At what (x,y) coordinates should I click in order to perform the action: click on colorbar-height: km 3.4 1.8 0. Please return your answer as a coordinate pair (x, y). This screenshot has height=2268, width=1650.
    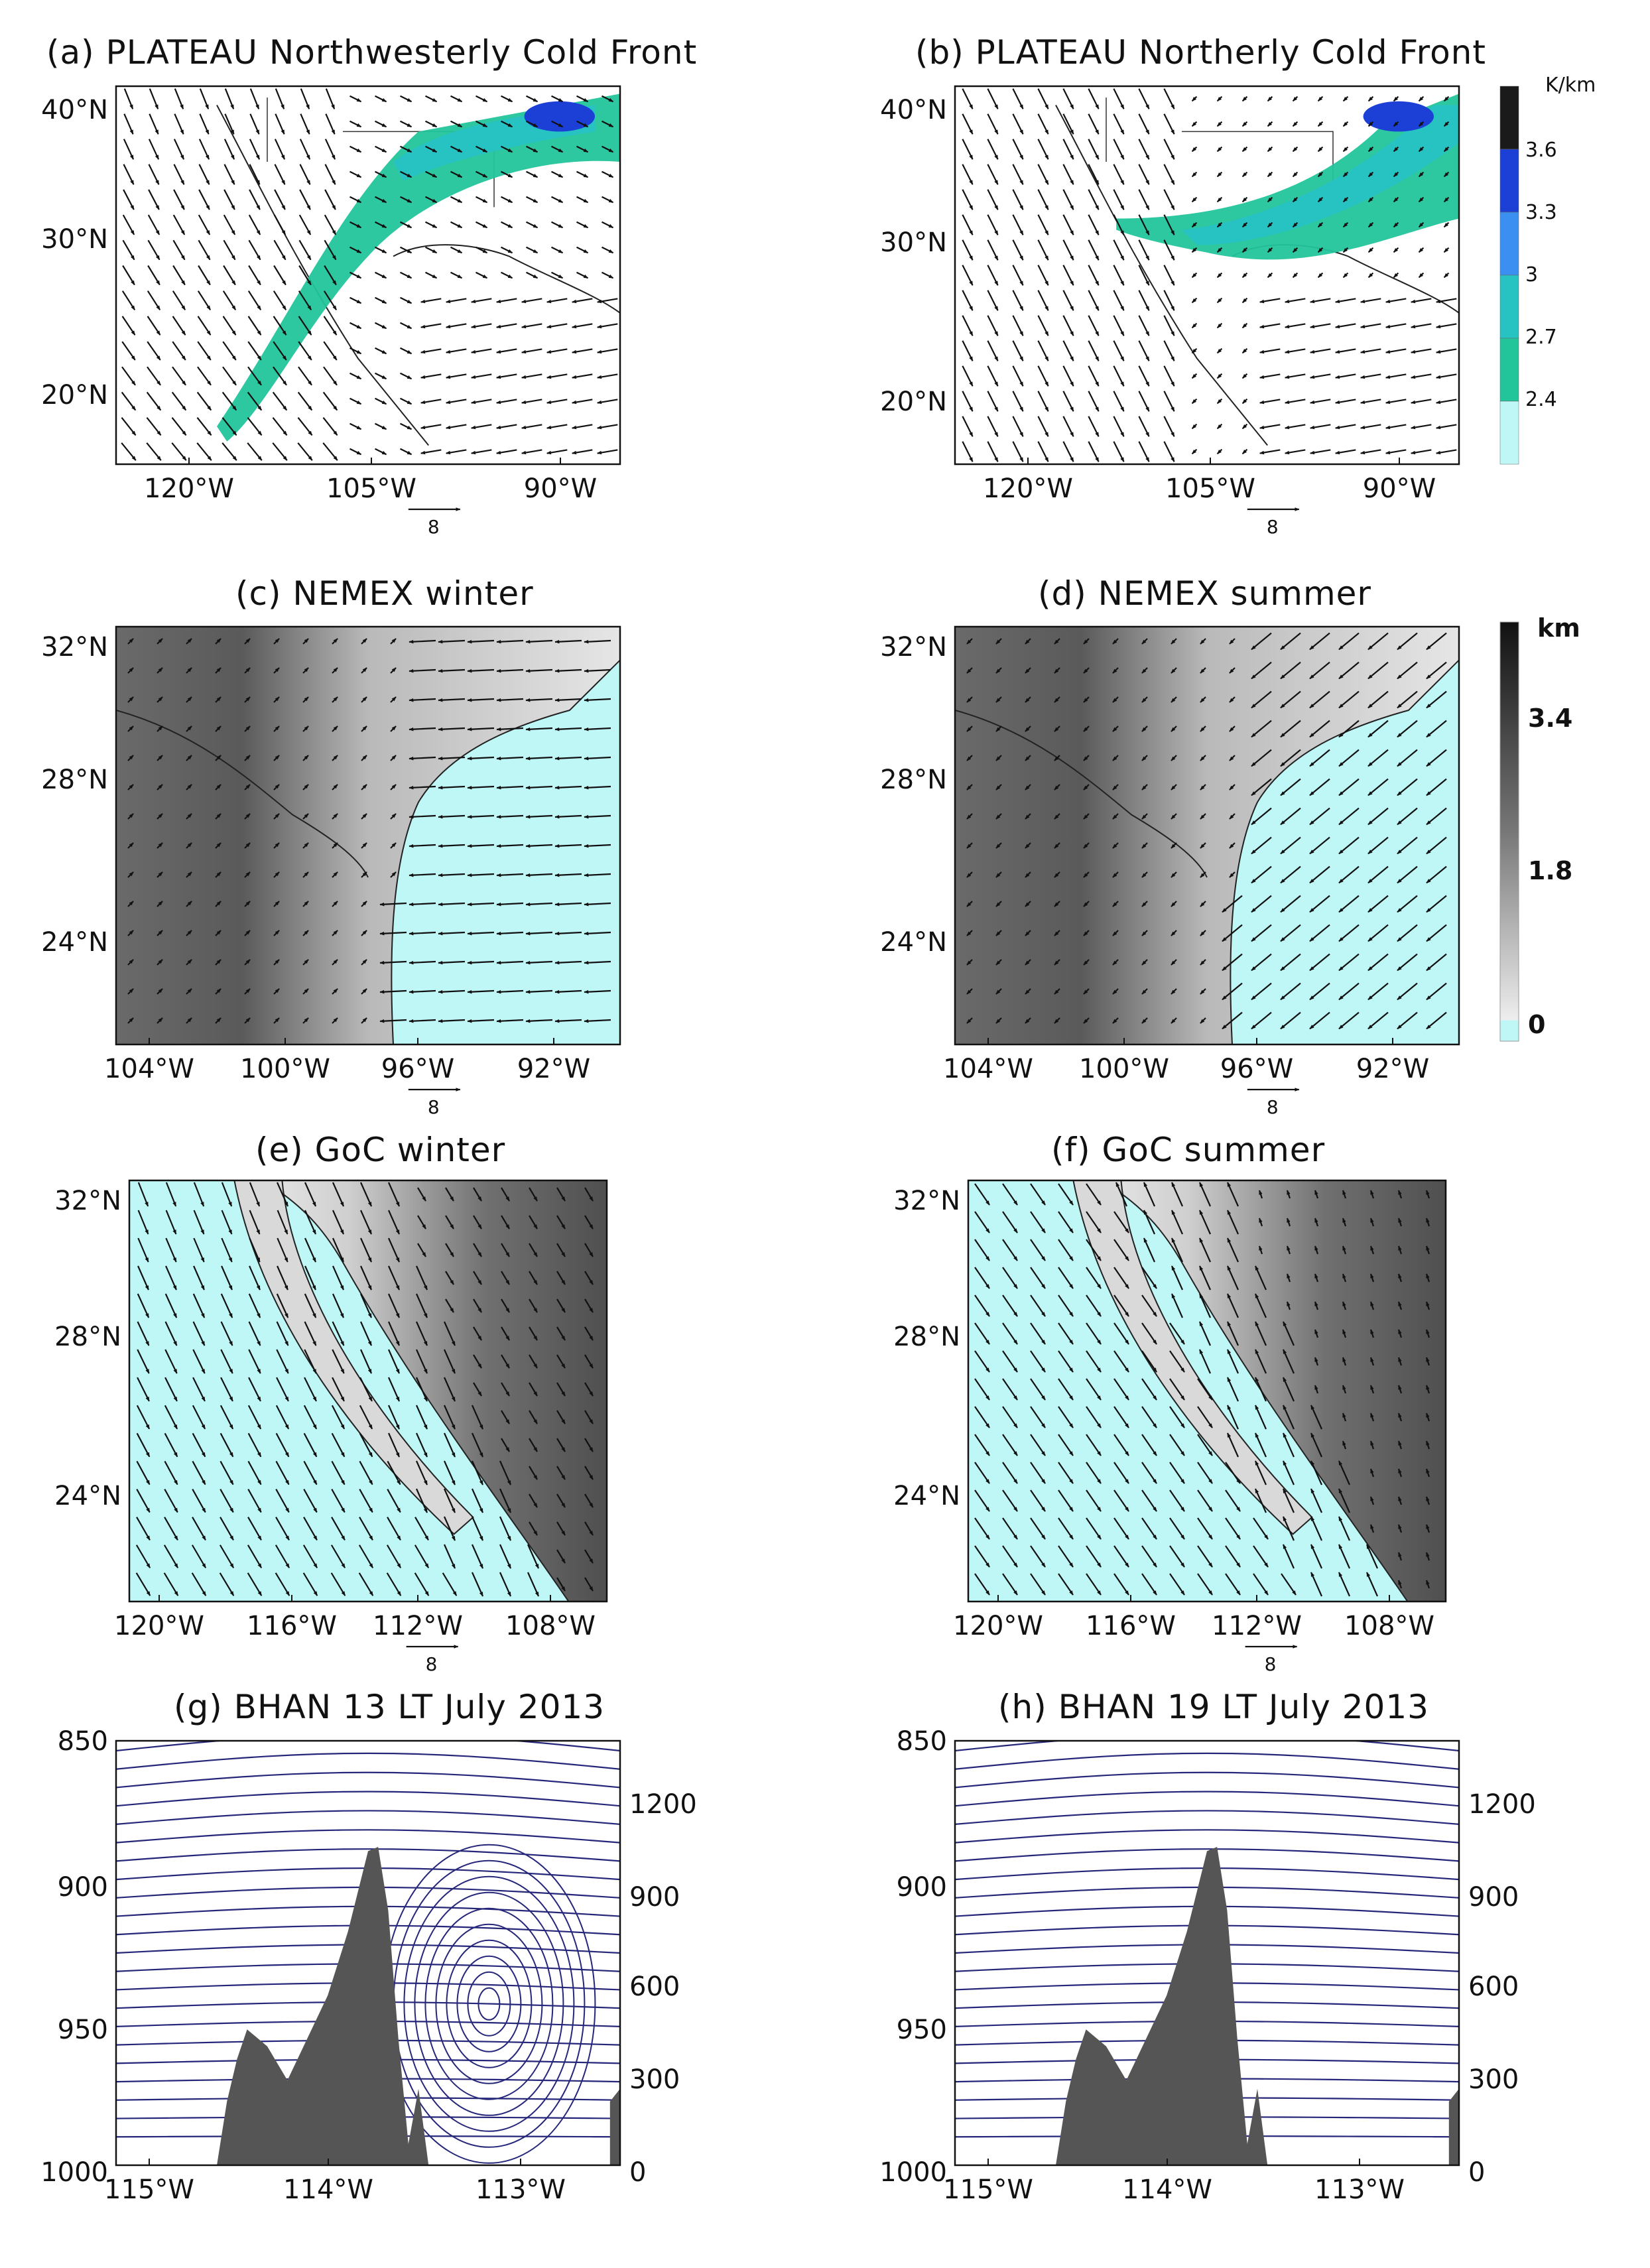
    Looking at the image, I should click on (1539, 827).